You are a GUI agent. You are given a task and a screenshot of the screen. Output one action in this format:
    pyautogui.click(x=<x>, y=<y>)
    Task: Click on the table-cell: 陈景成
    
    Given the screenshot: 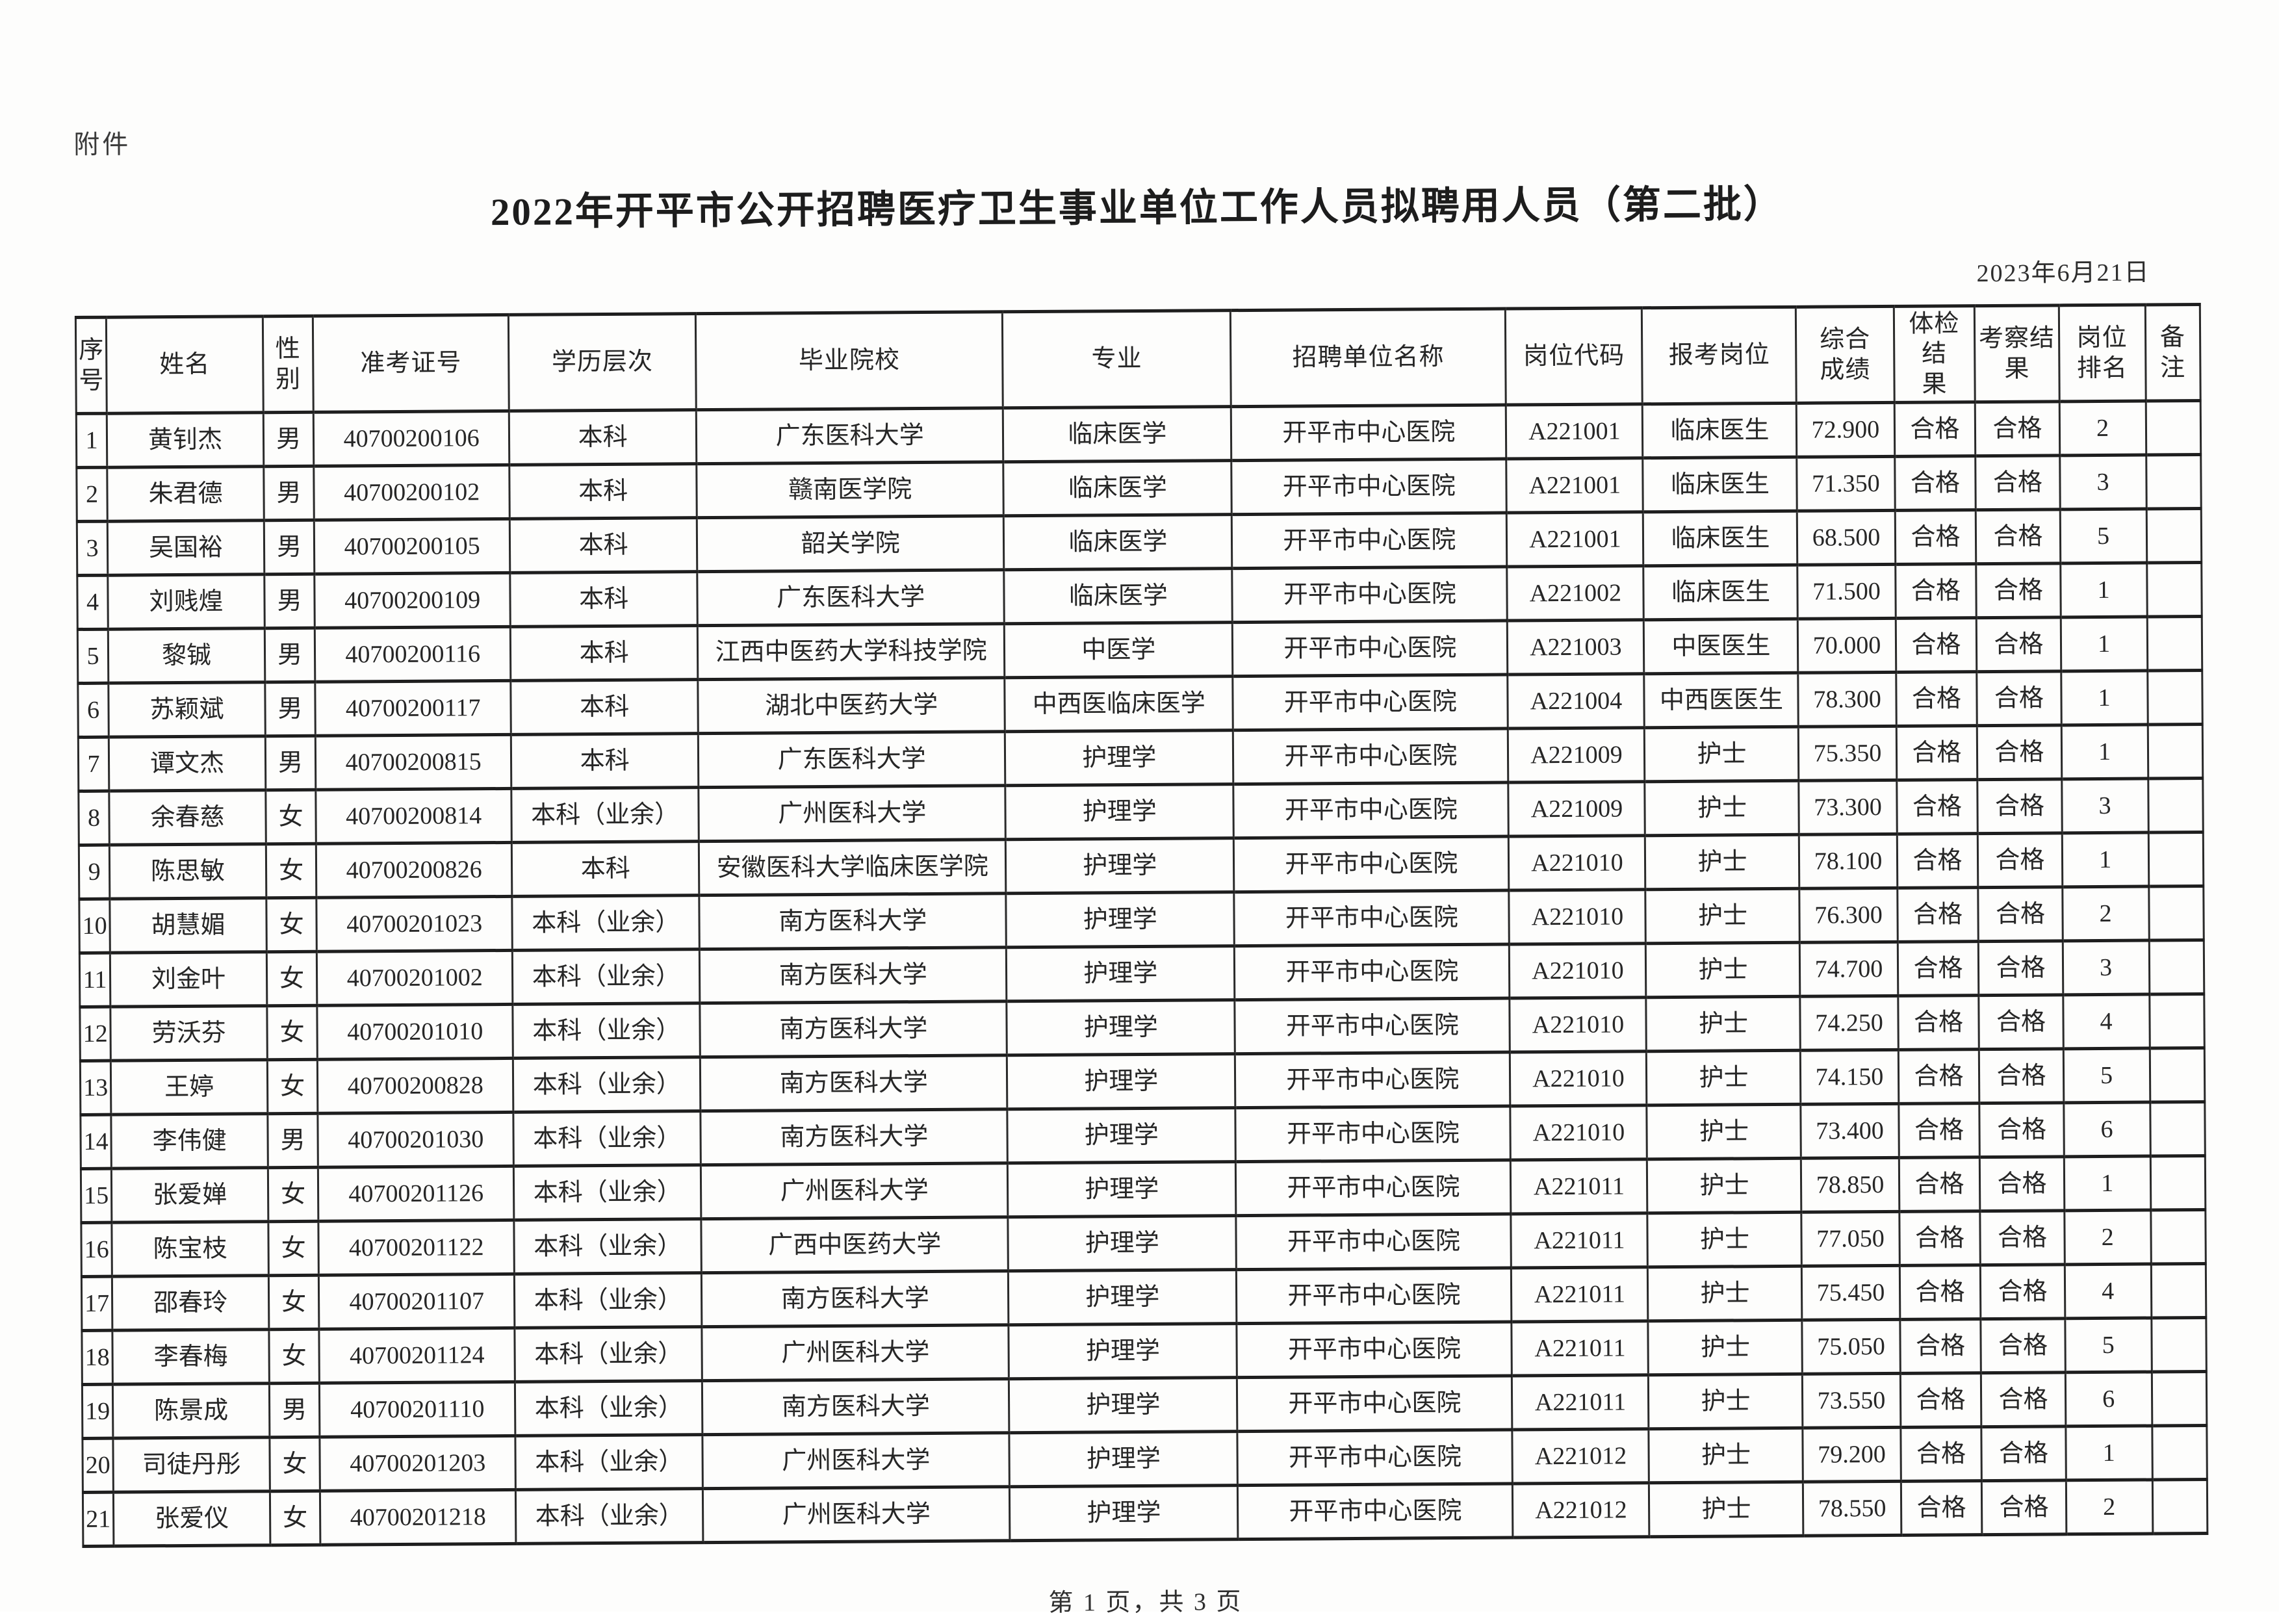 What is the action you would take?
    pyautogui.click(x=191, y=1411)
    